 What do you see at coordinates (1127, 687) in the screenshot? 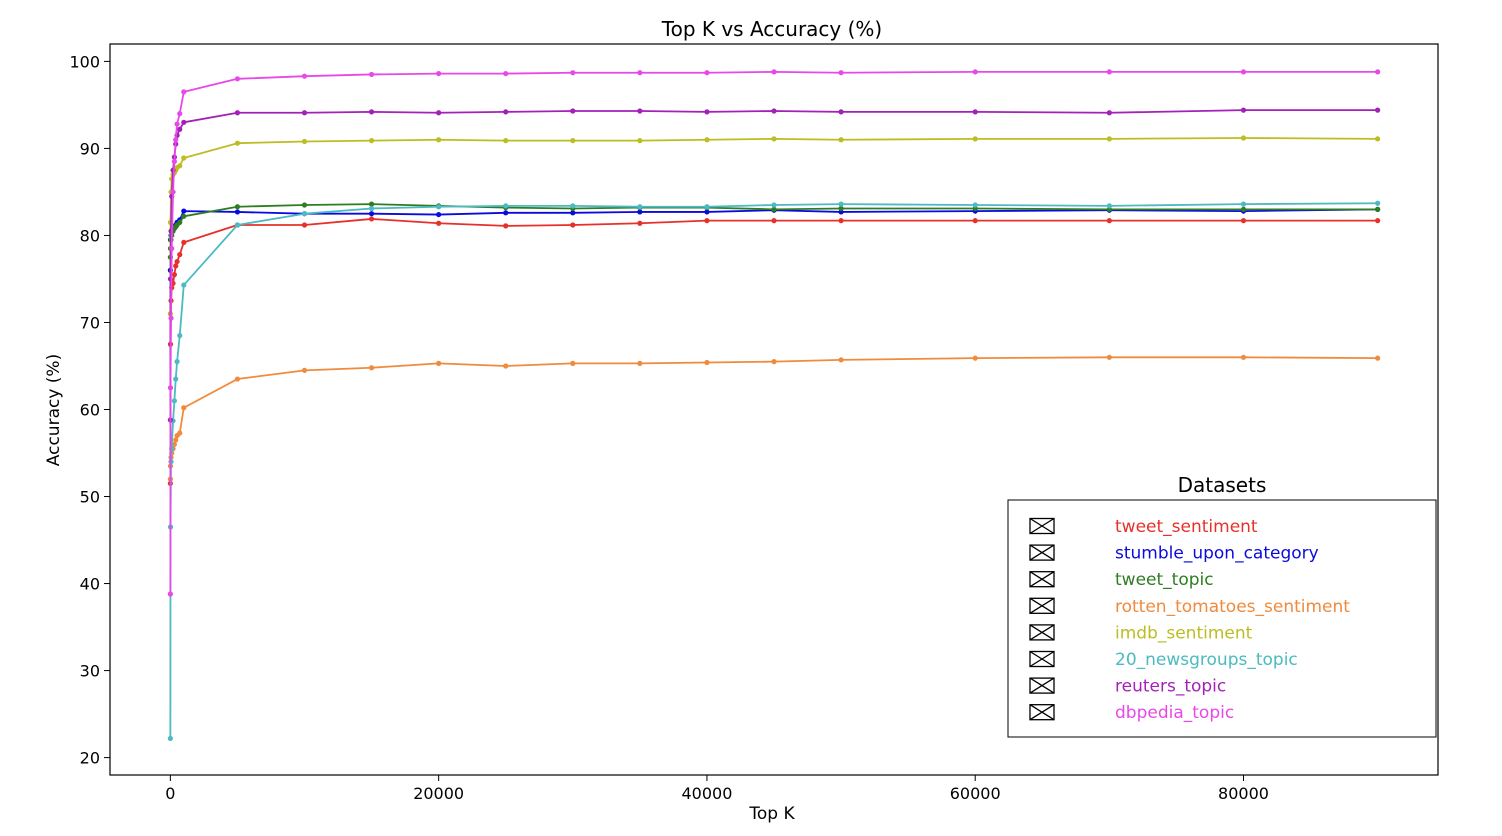
I see `legend-item: reuters_topic` at bounding box center [1127, 687].